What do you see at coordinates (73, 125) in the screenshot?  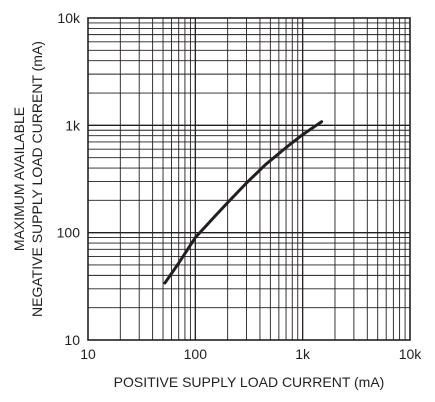 I see `y-tick-label: 1k` at bounding box center [73, 125].